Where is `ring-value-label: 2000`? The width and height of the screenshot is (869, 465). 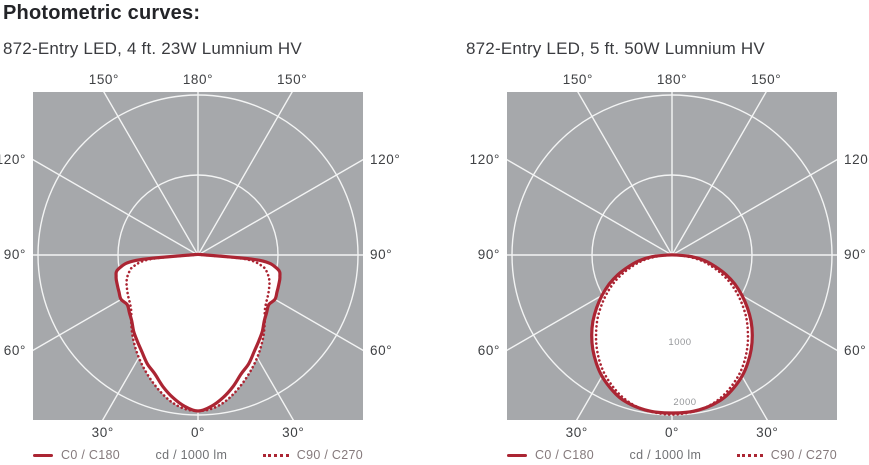
ring-value-label: 2000 is located at coordinates (684, 402).